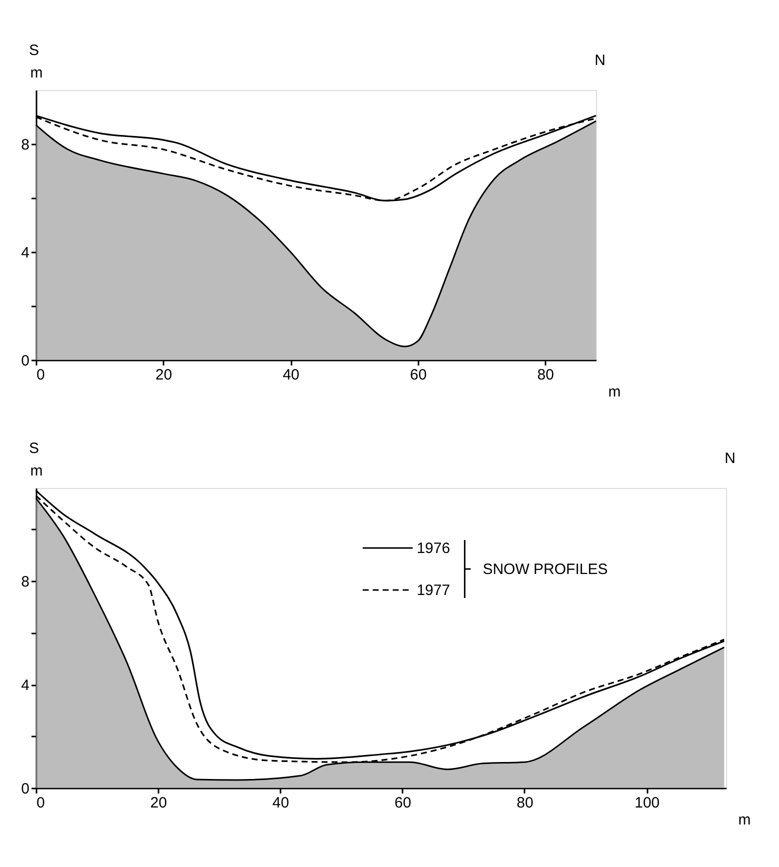 The image size is (779, 867). What do you see at coordinates (545, 569) in the screenshot?
I see `legend-title: SNOW PROFILES` at bounding box center [545, 569].